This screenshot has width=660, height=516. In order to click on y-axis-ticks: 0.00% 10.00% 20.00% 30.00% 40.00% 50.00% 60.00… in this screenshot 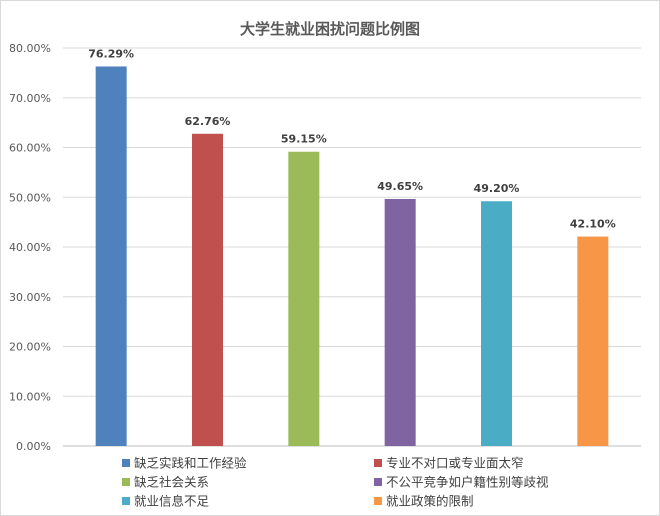, I will do `click(30, 247)`.